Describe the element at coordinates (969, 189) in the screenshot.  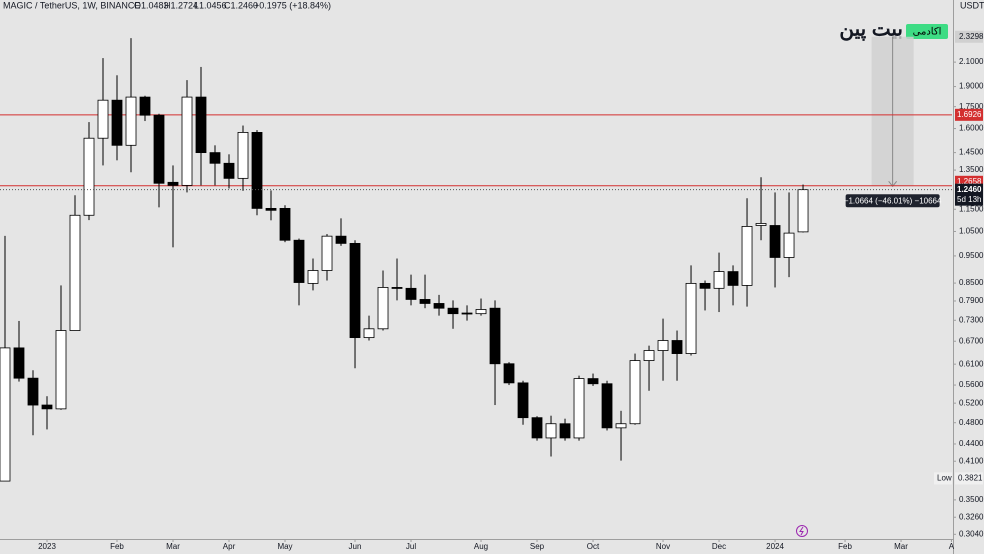
I see `current-price-label: 1.2460` at that location.